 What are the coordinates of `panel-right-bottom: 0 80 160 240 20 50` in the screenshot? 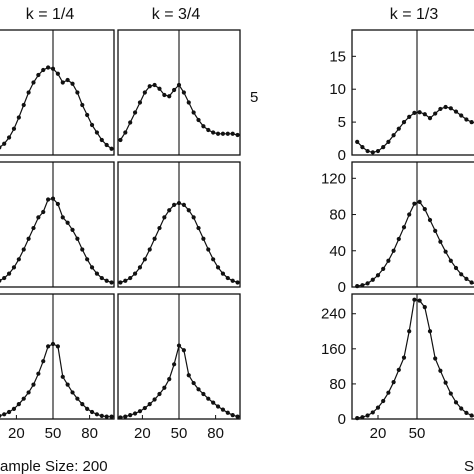 It's located at (397, 367).